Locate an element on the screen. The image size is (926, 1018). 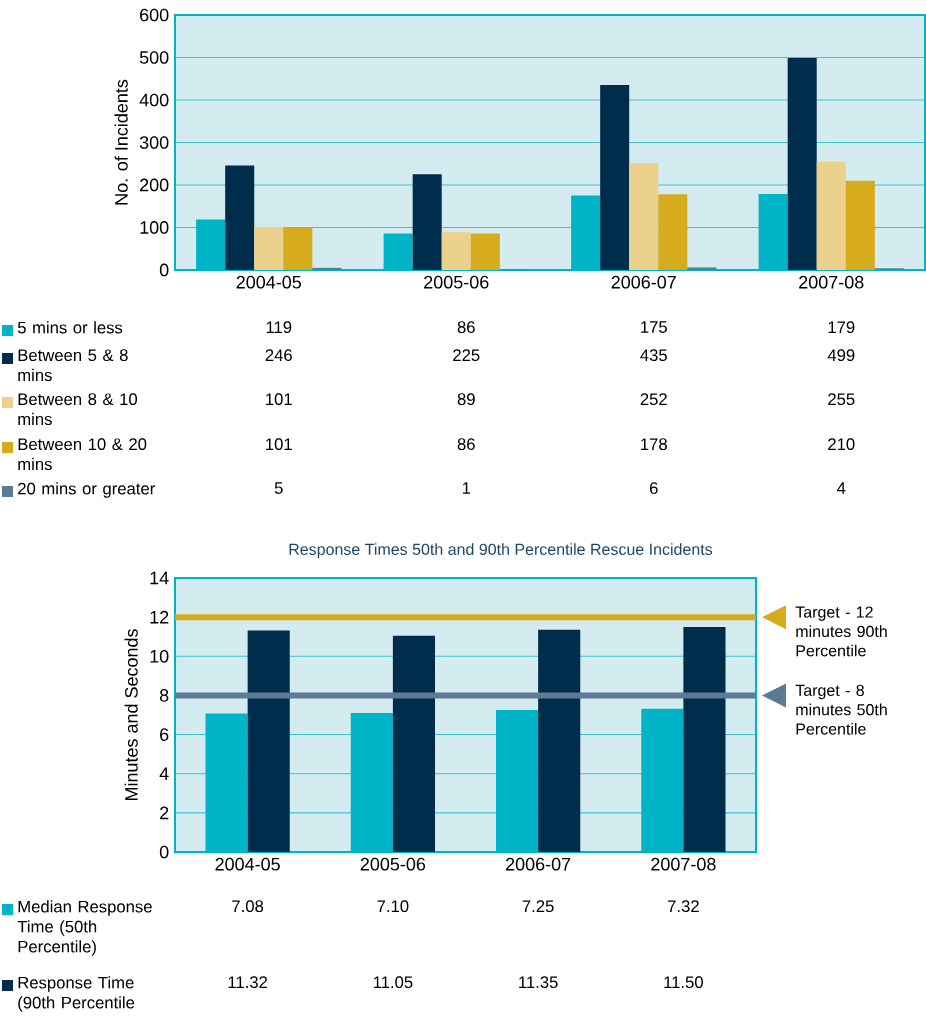
y-tick-label: 10 is located at coordinates (159, 656).